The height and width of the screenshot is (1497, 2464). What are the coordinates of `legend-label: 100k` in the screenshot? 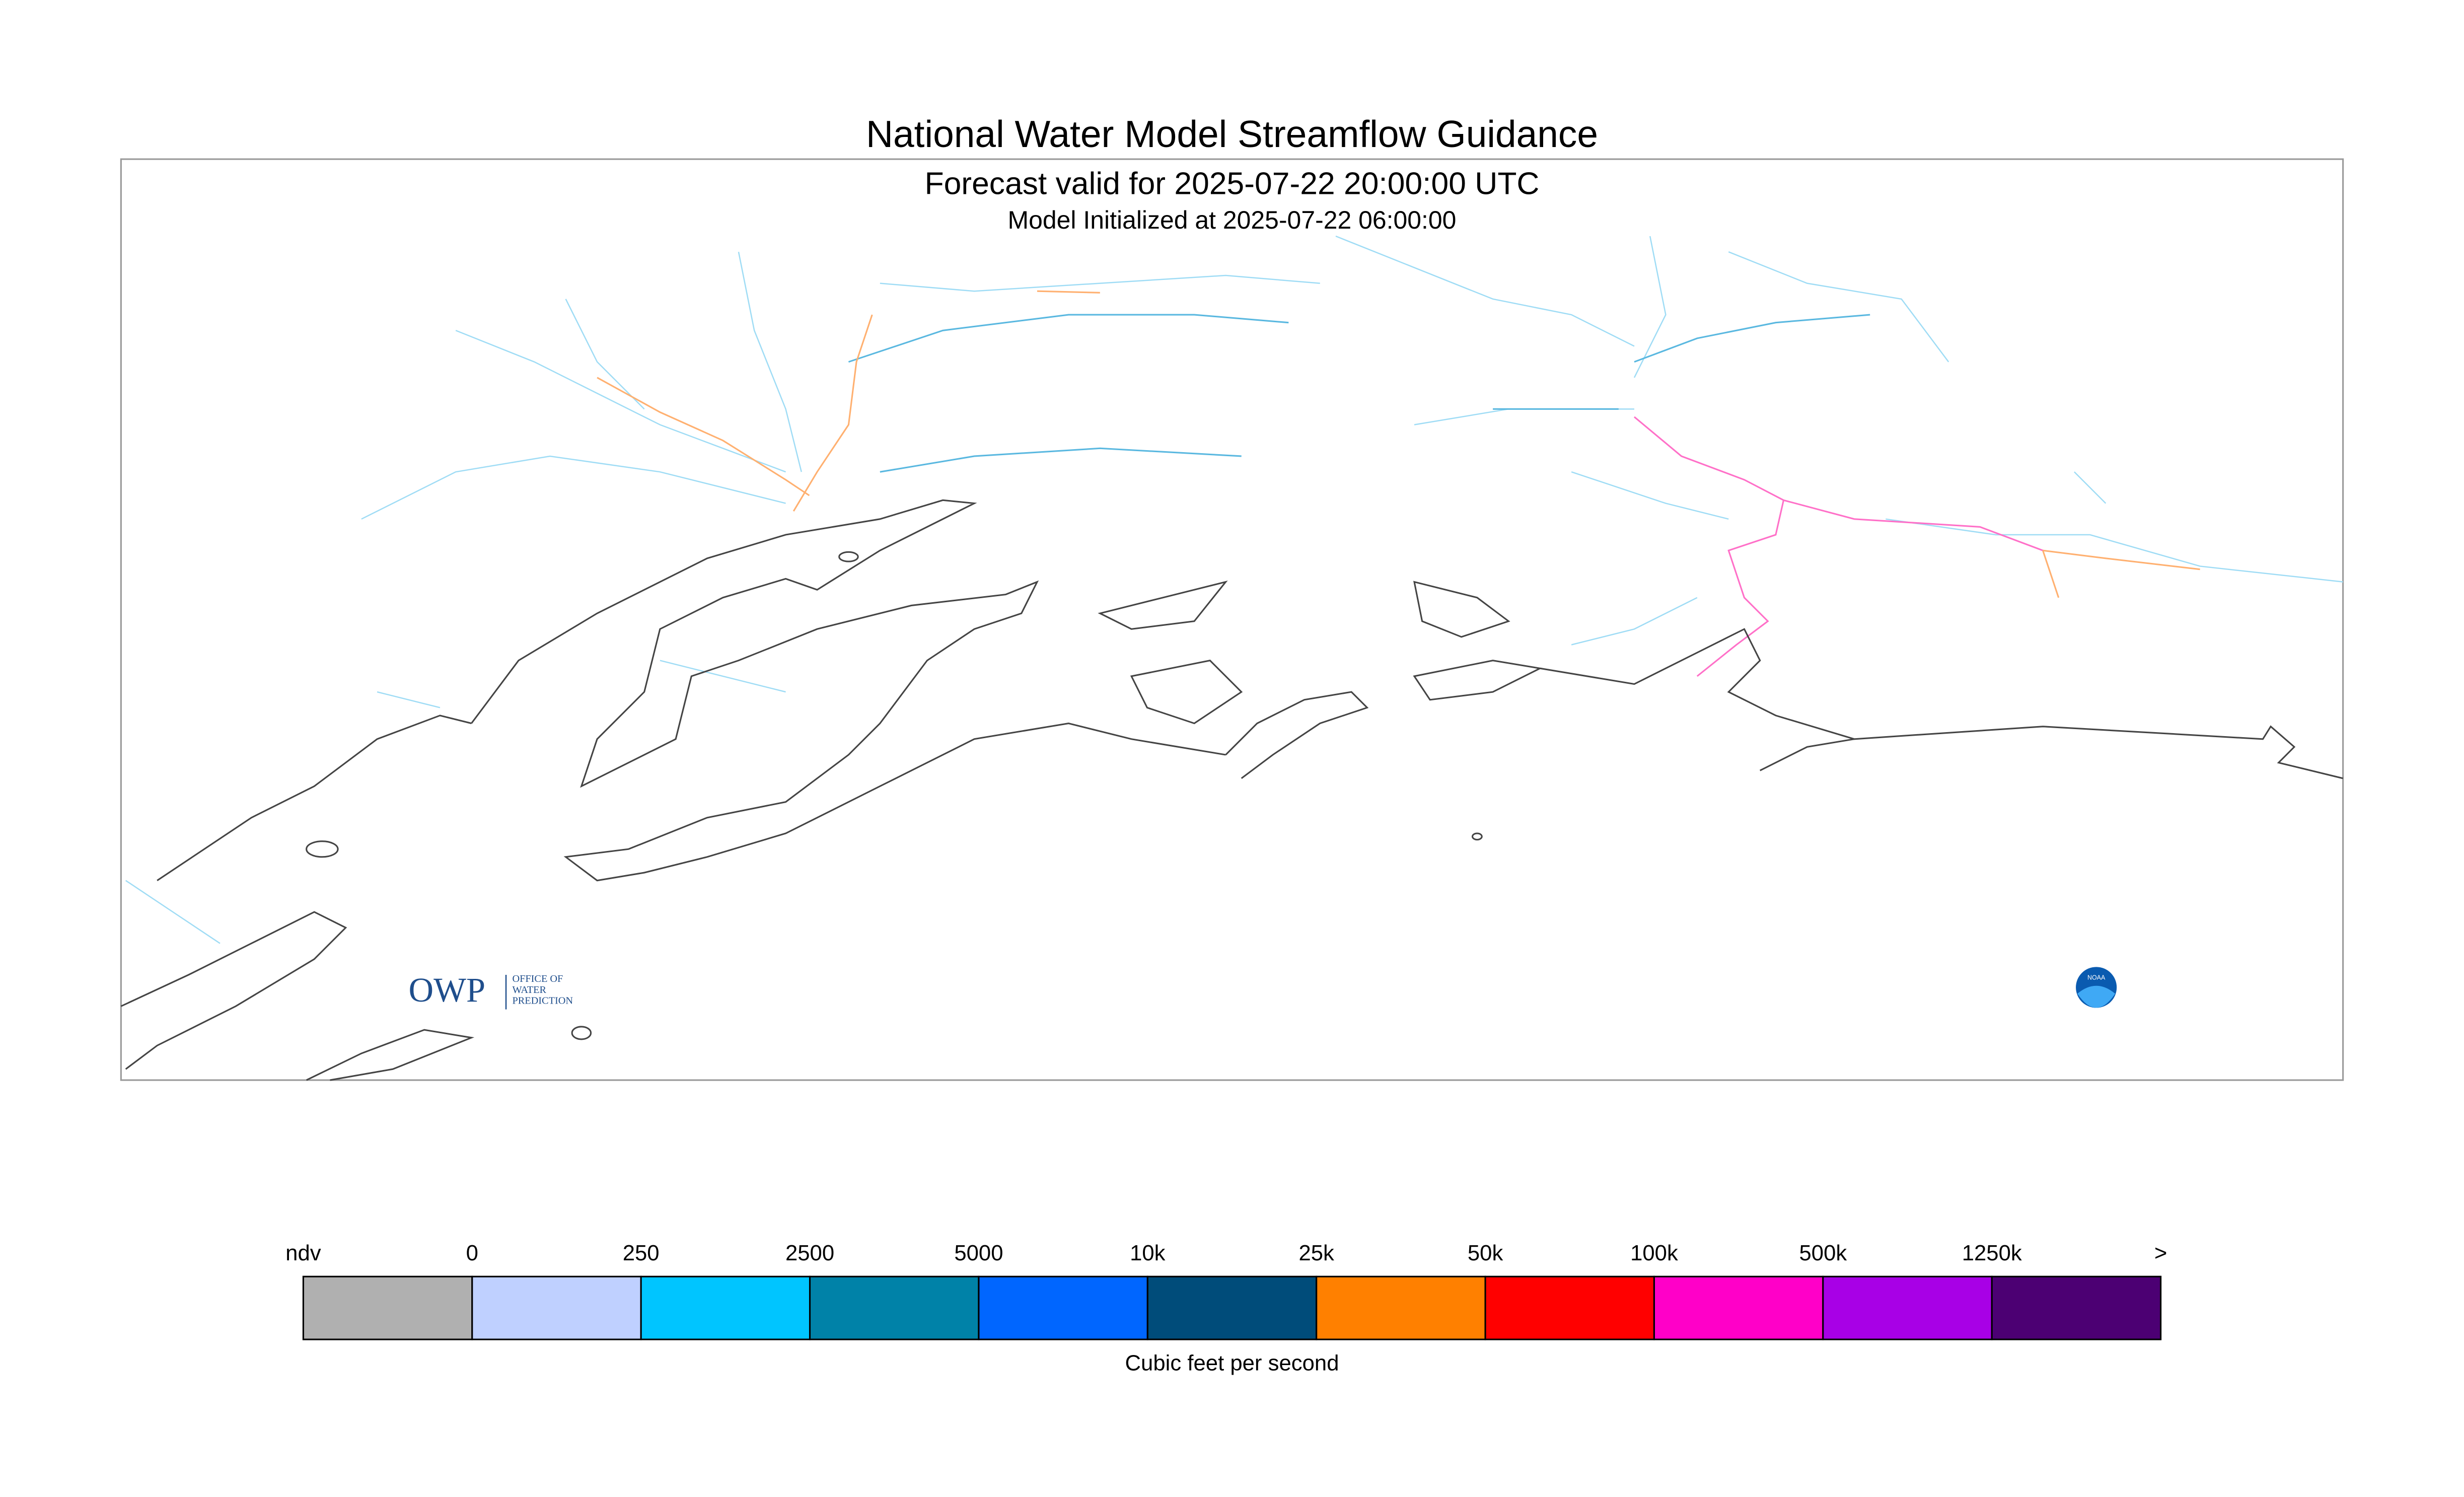 It's located at (1654, 1253).